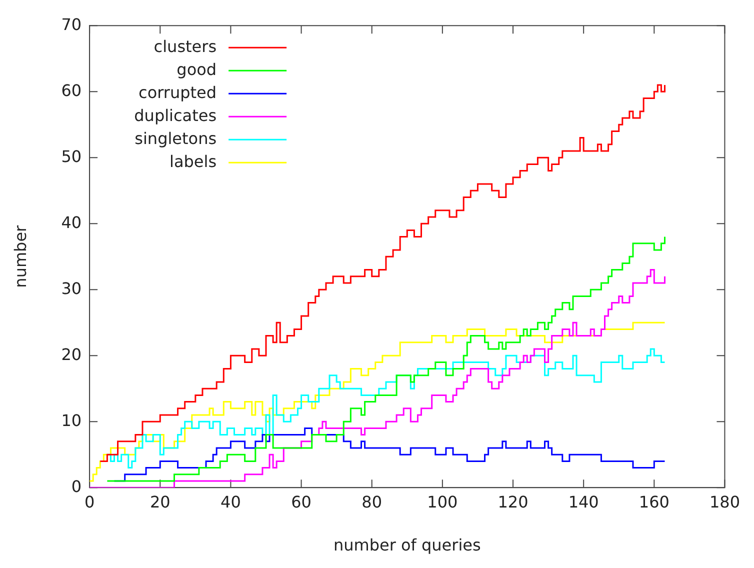 The width and height of the screenshot is (754, 568). I want to click on y-tick-label: 60, so click(71, 90).